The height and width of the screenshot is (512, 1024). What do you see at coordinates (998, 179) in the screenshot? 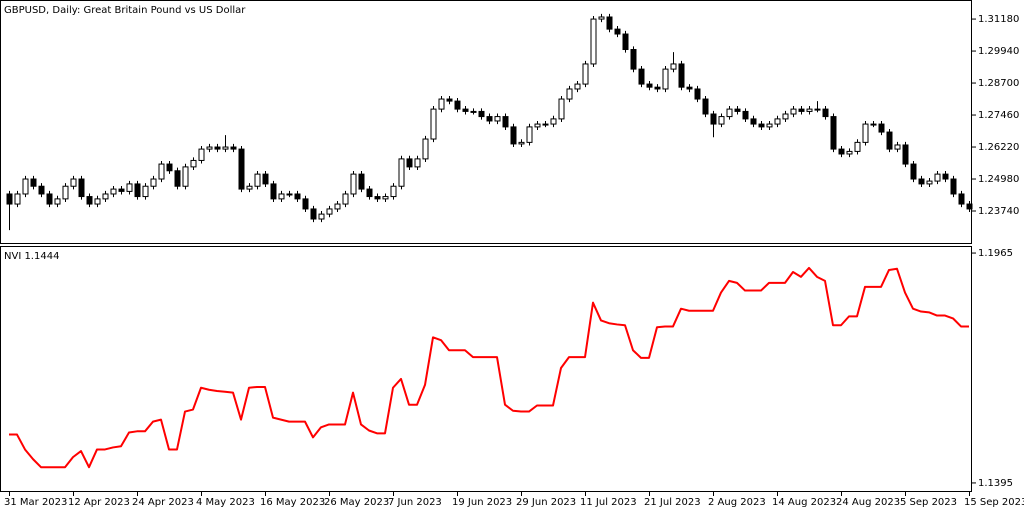
I see `y-tick-label: 1.24980` at bounding box center [998, 179].